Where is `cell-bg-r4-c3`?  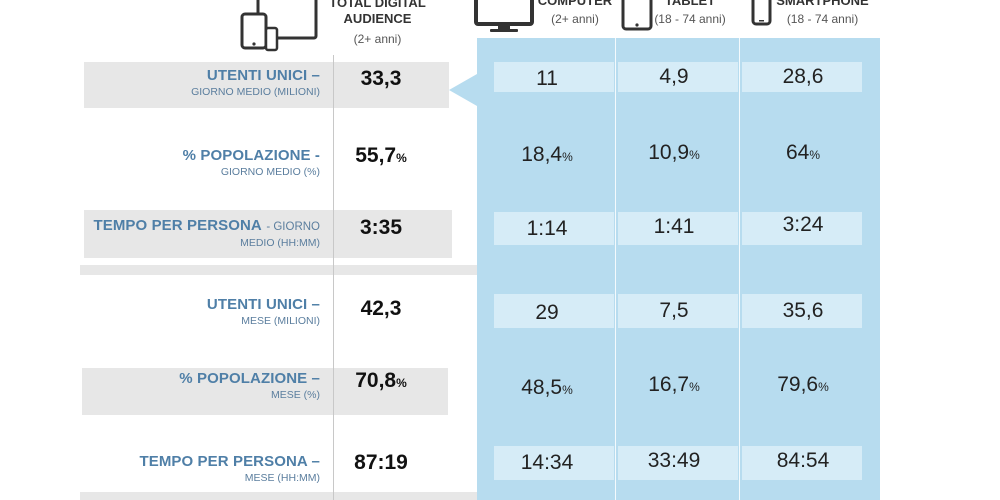
cell-bg-r4-c3 is located at coordinates (802, 311).